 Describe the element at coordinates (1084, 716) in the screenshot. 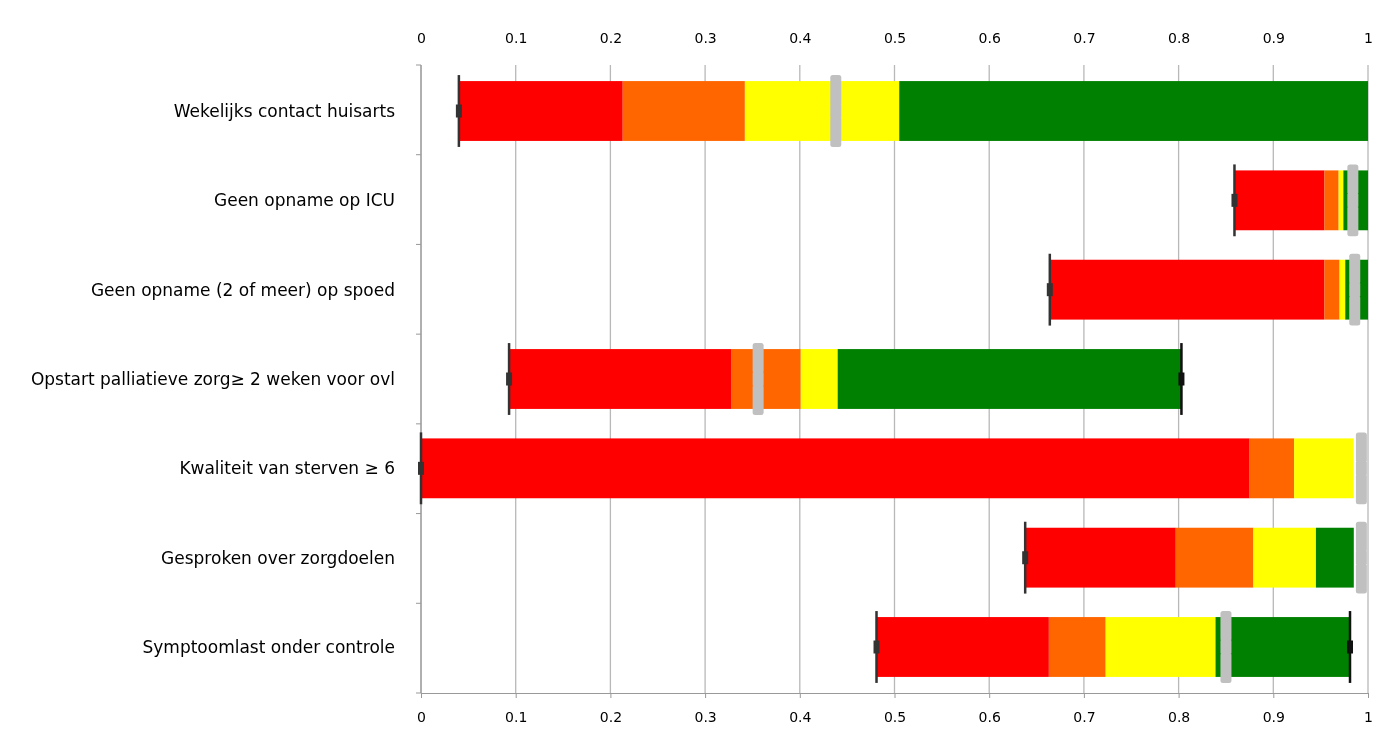

I see `x2-tick-label: 0.7` at that location.